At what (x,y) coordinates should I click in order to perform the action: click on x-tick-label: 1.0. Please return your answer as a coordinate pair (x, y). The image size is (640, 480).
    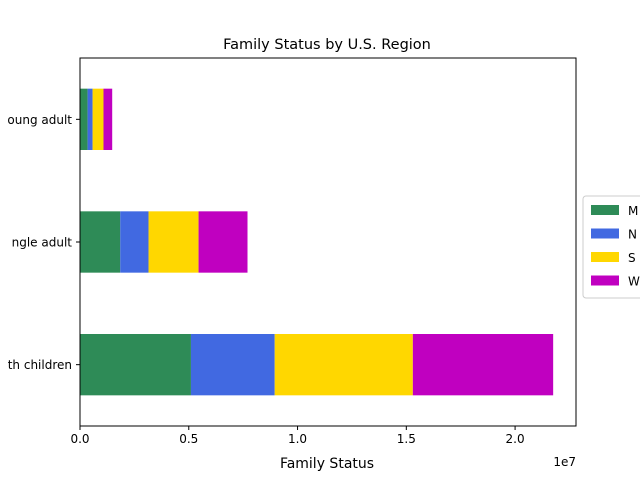
    Looking at the image, I should click on (297, 439).